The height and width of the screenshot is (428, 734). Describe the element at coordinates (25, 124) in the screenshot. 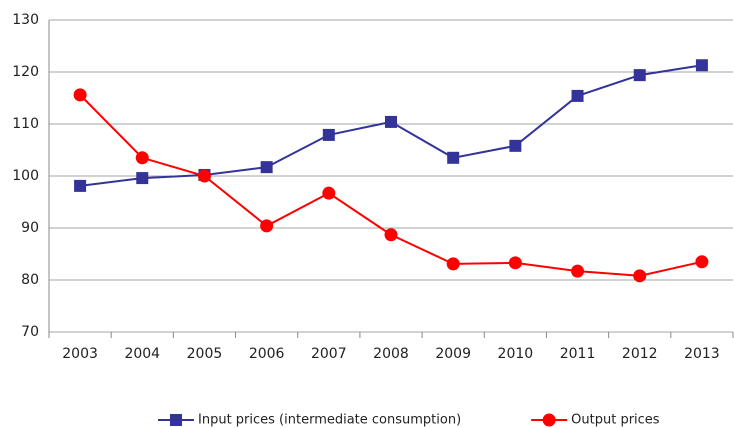

I see `y-tick-label: 110` at that location.